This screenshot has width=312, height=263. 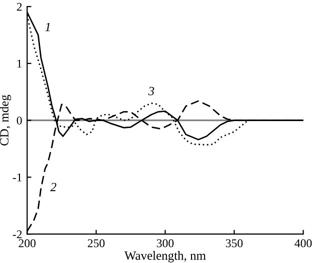 What do you see at coordinates (151, 91) in the screenshot?
I see `series-label: 3` at bounding box center [151, 91].